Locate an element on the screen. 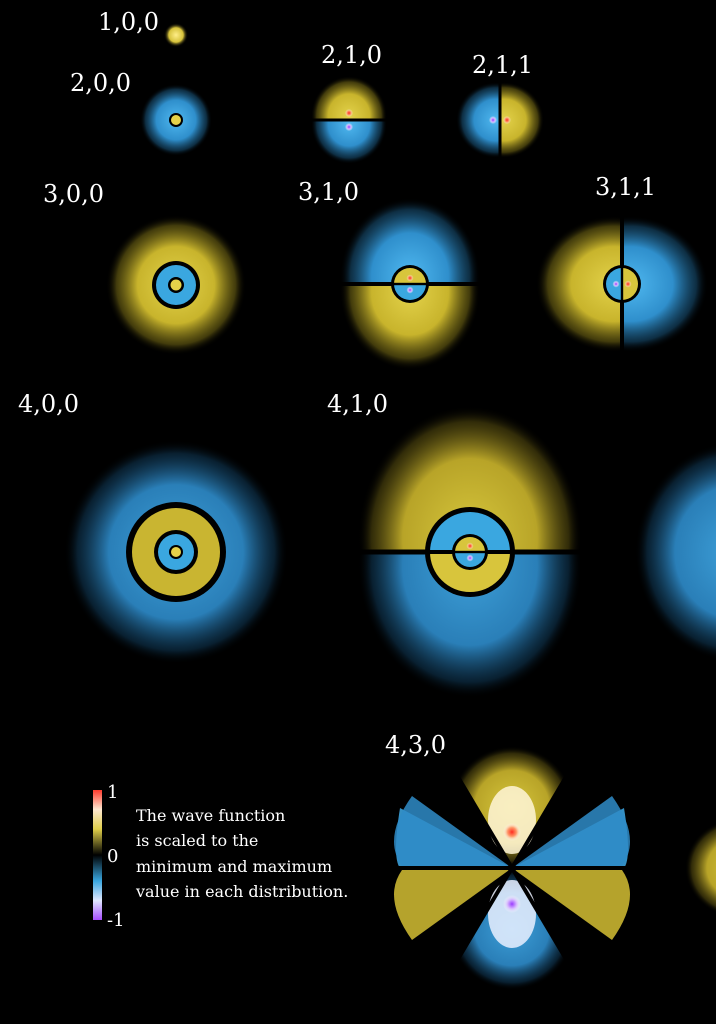  legend-zero-label: 0 is located at coordinates (112, 856).